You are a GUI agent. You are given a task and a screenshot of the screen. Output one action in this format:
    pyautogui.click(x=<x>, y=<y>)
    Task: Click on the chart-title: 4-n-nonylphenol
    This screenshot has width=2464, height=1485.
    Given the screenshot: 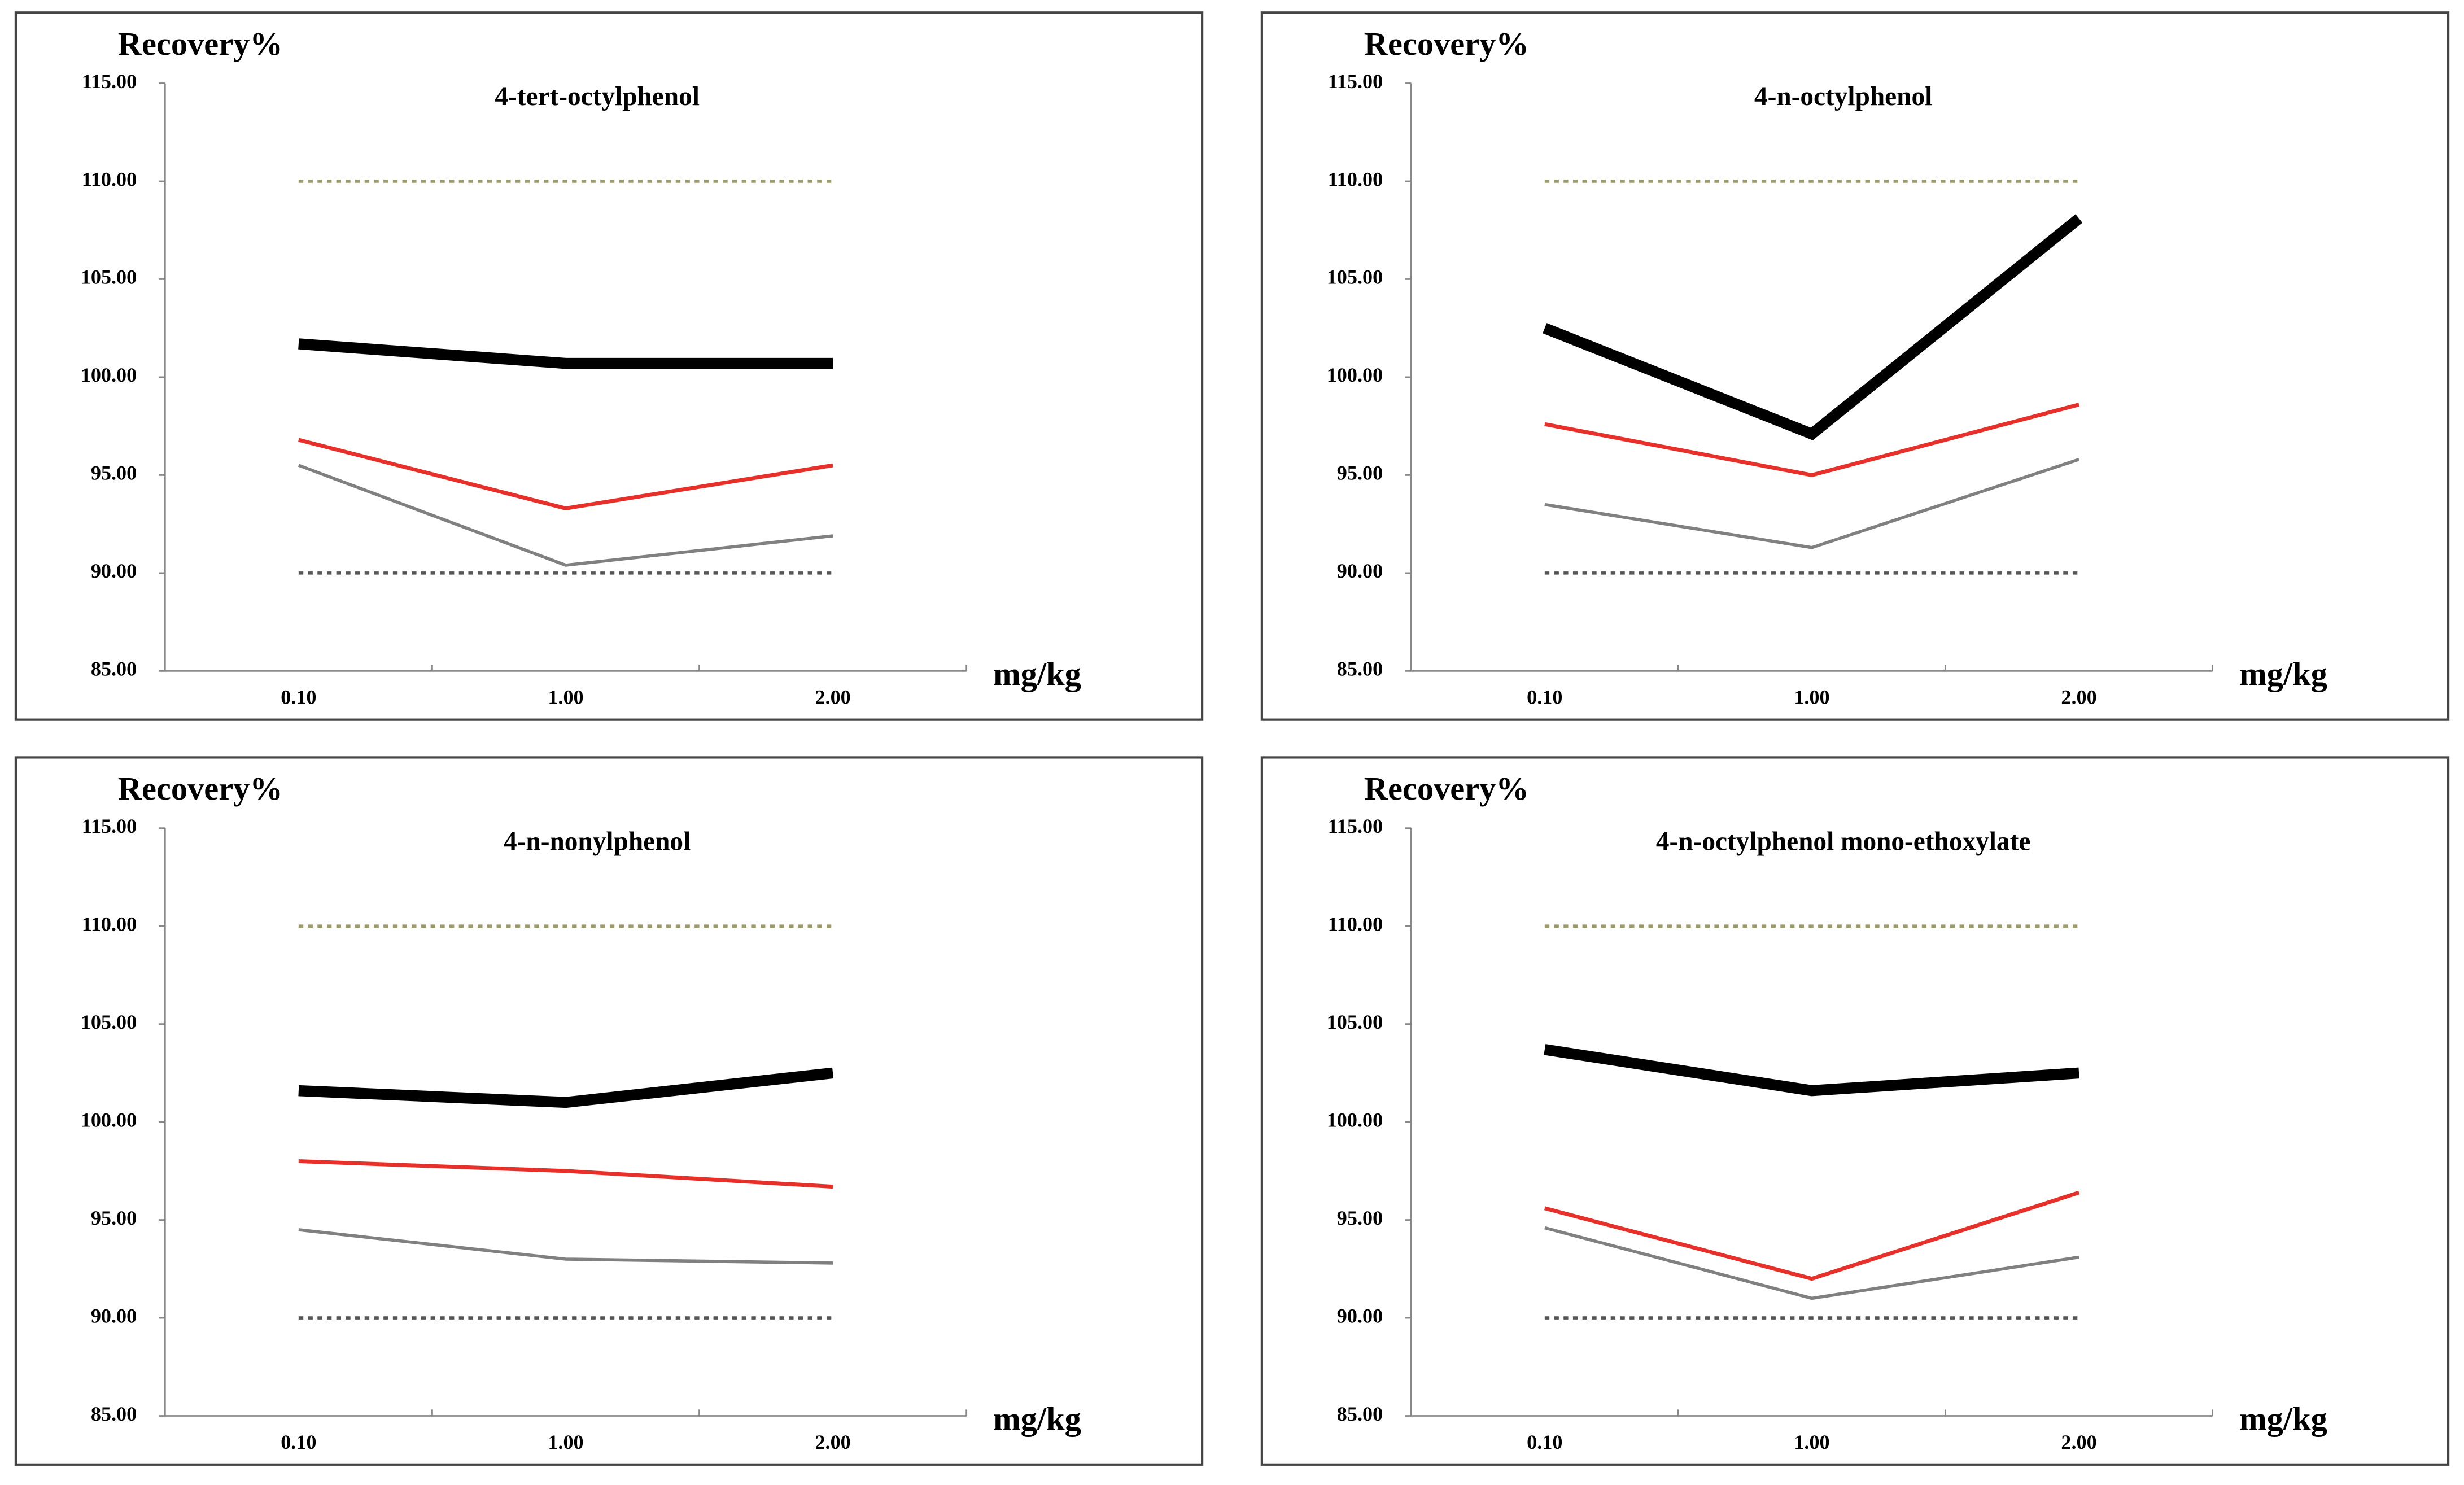 What is the action you would take?
    pyautogui.click(x=597, y=841)
    